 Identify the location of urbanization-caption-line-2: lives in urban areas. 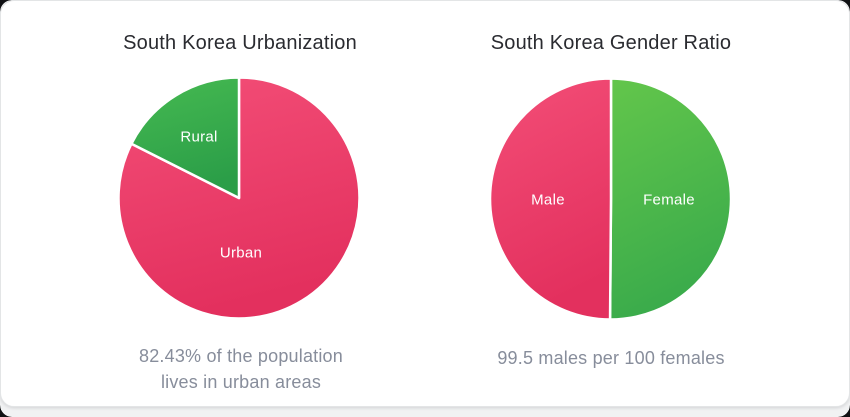
(241, 382).